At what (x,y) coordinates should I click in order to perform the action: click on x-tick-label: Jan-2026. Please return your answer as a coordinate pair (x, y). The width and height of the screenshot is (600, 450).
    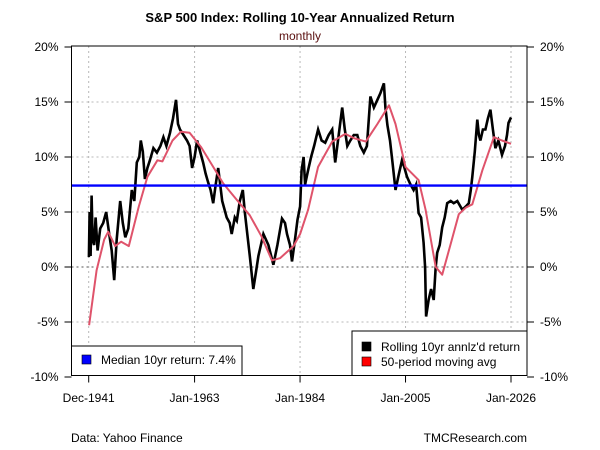
    Looking at the image, I should click on (511, 398).